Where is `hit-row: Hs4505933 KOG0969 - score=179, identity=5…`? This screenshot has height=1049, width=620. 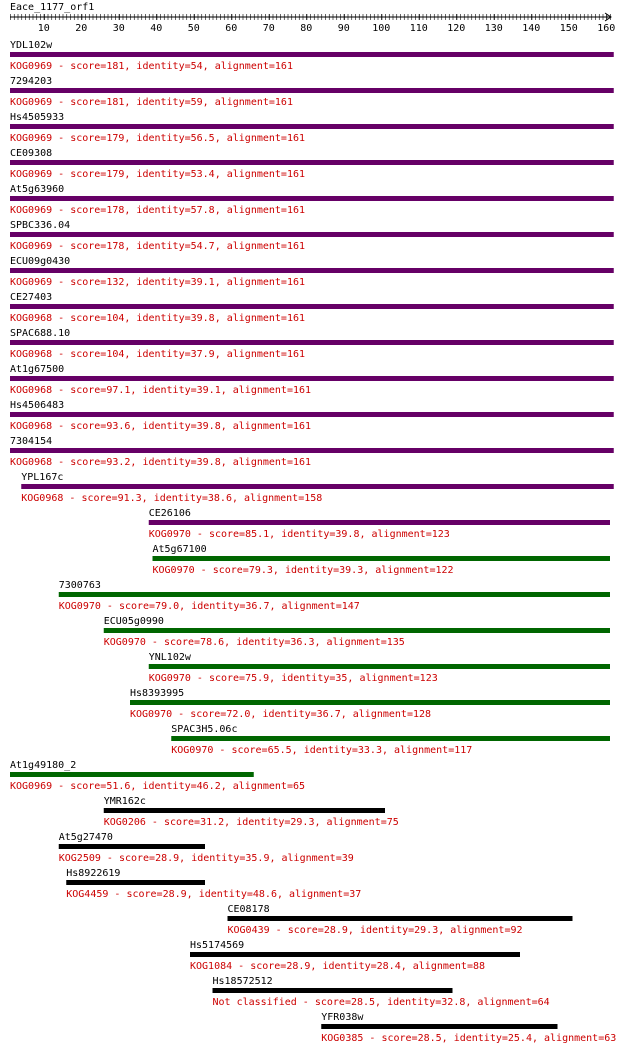
hit-row: Hs4505933 KOG0969 - score=179, identity=5… is located at coordinates (312, 128).